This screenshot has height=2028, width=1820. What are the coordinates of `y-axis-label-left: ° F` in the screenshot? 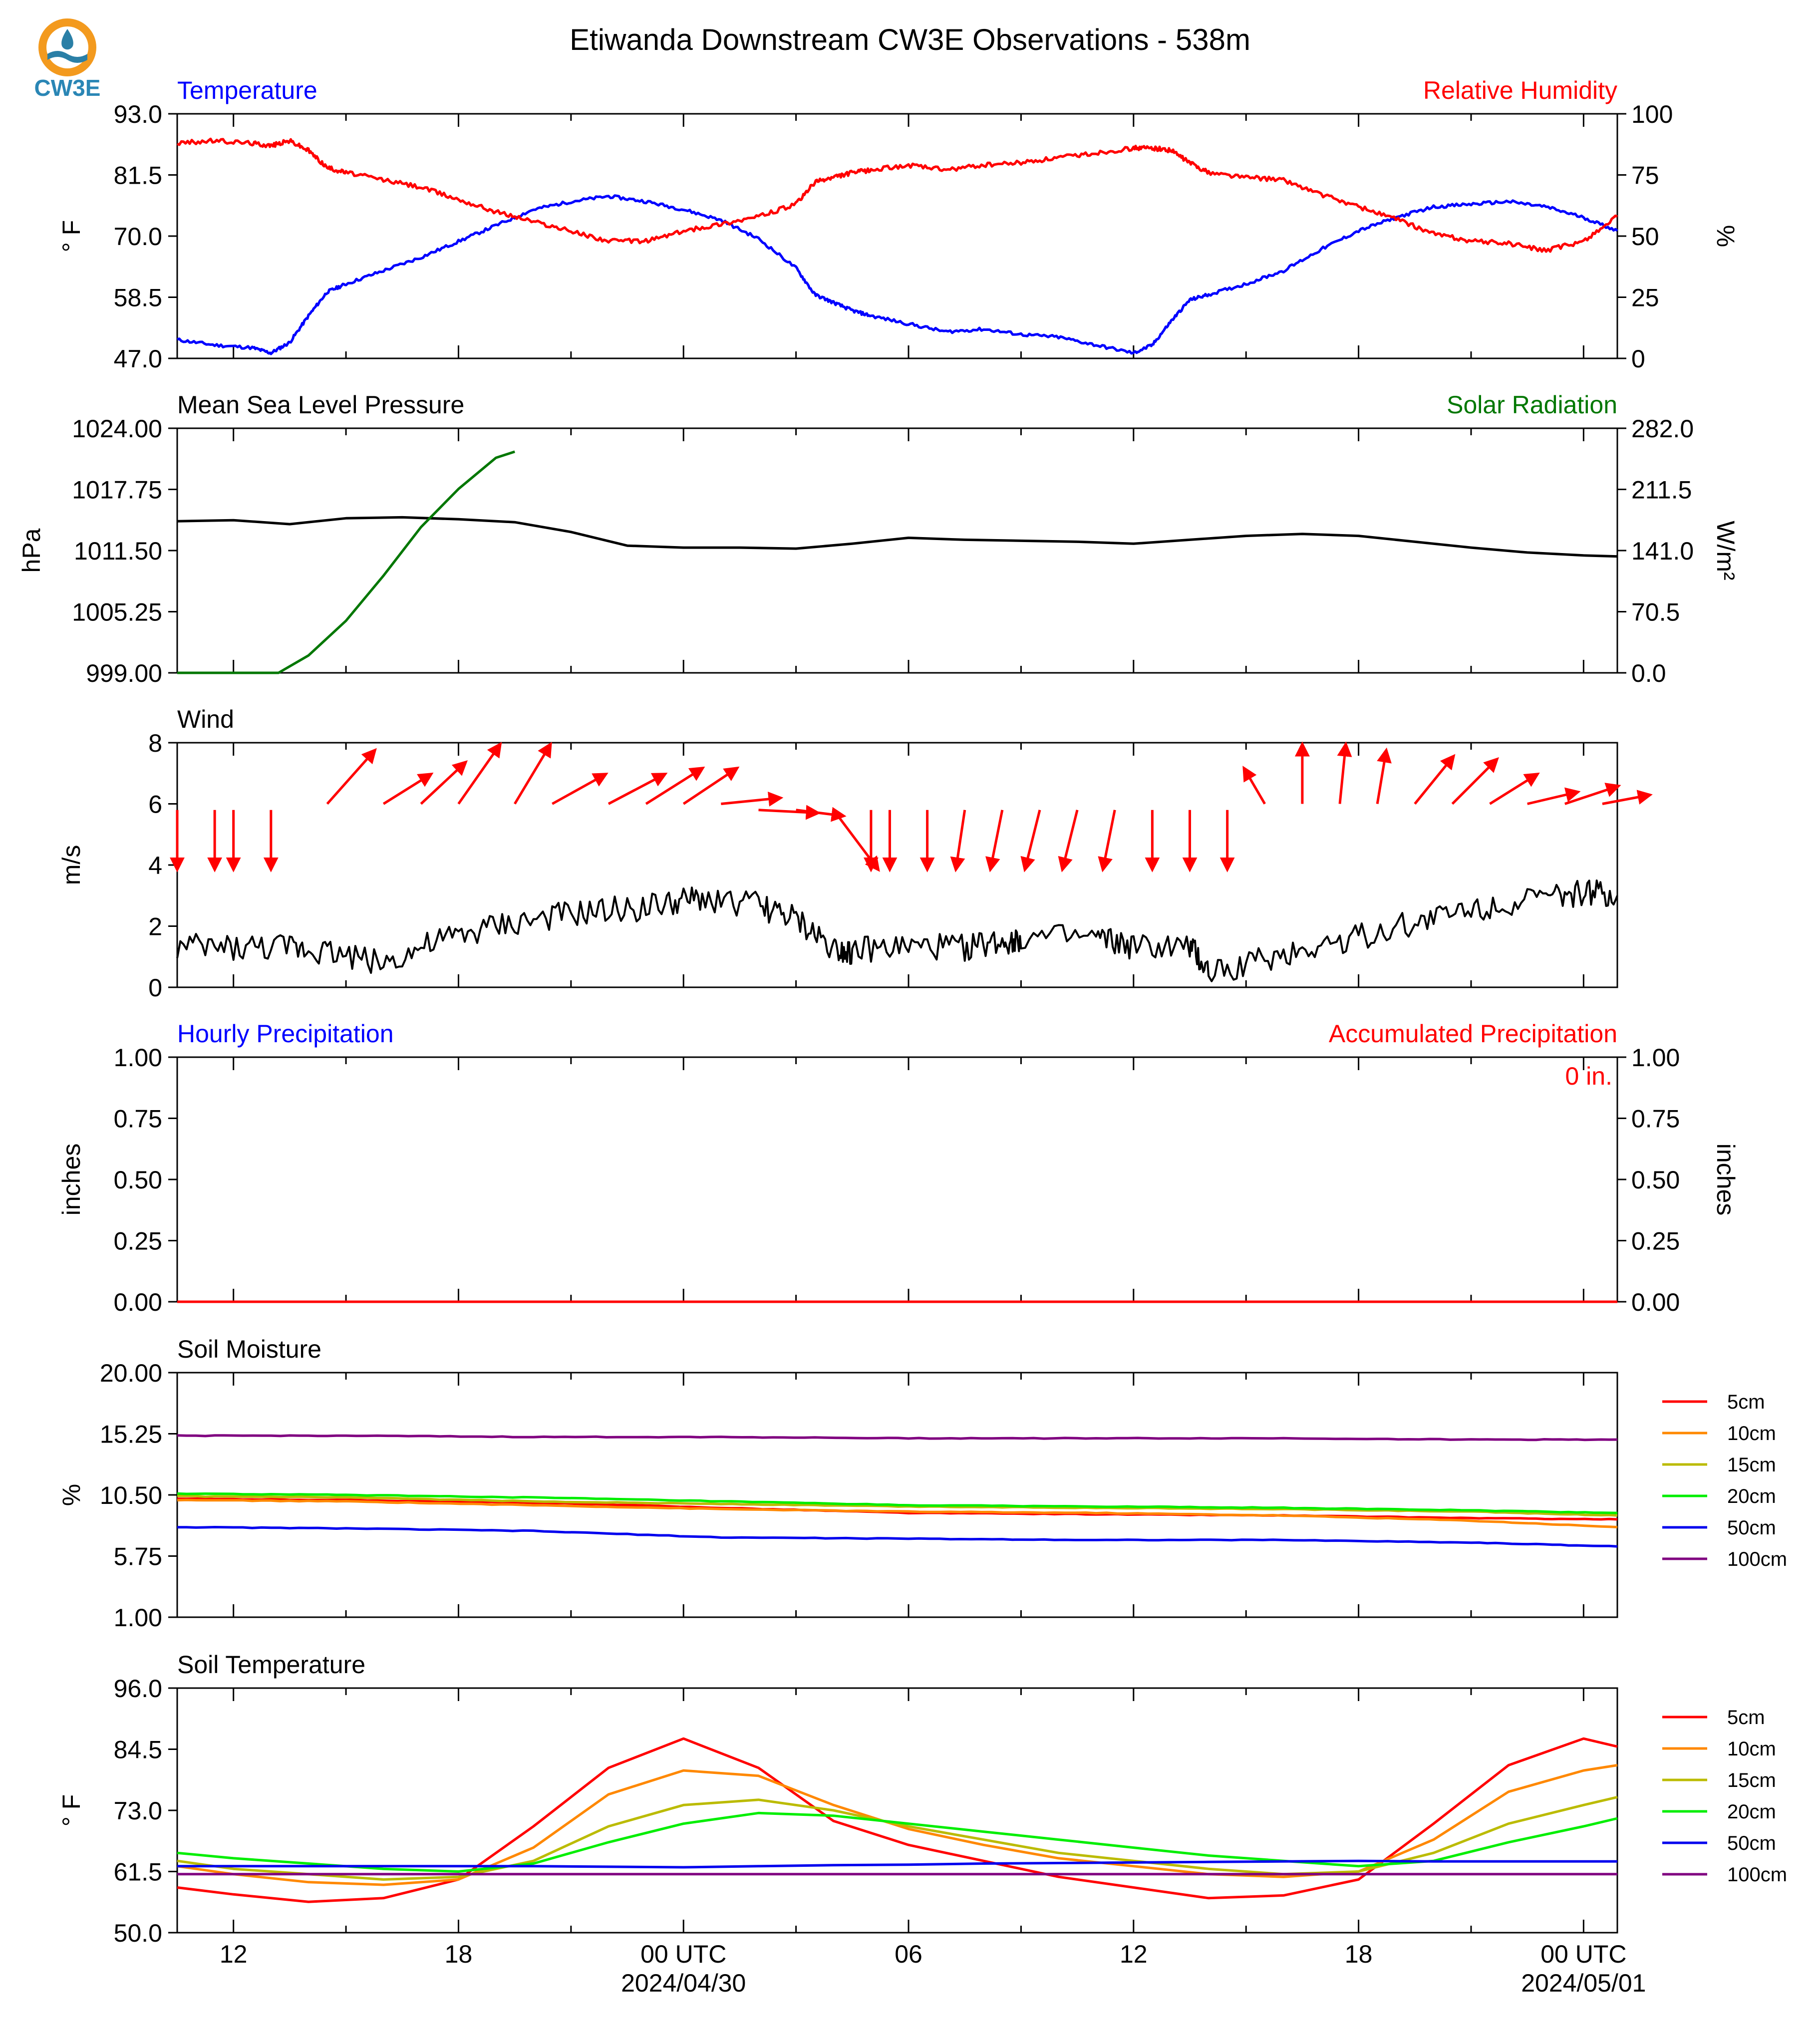 It's located at (71, 236).